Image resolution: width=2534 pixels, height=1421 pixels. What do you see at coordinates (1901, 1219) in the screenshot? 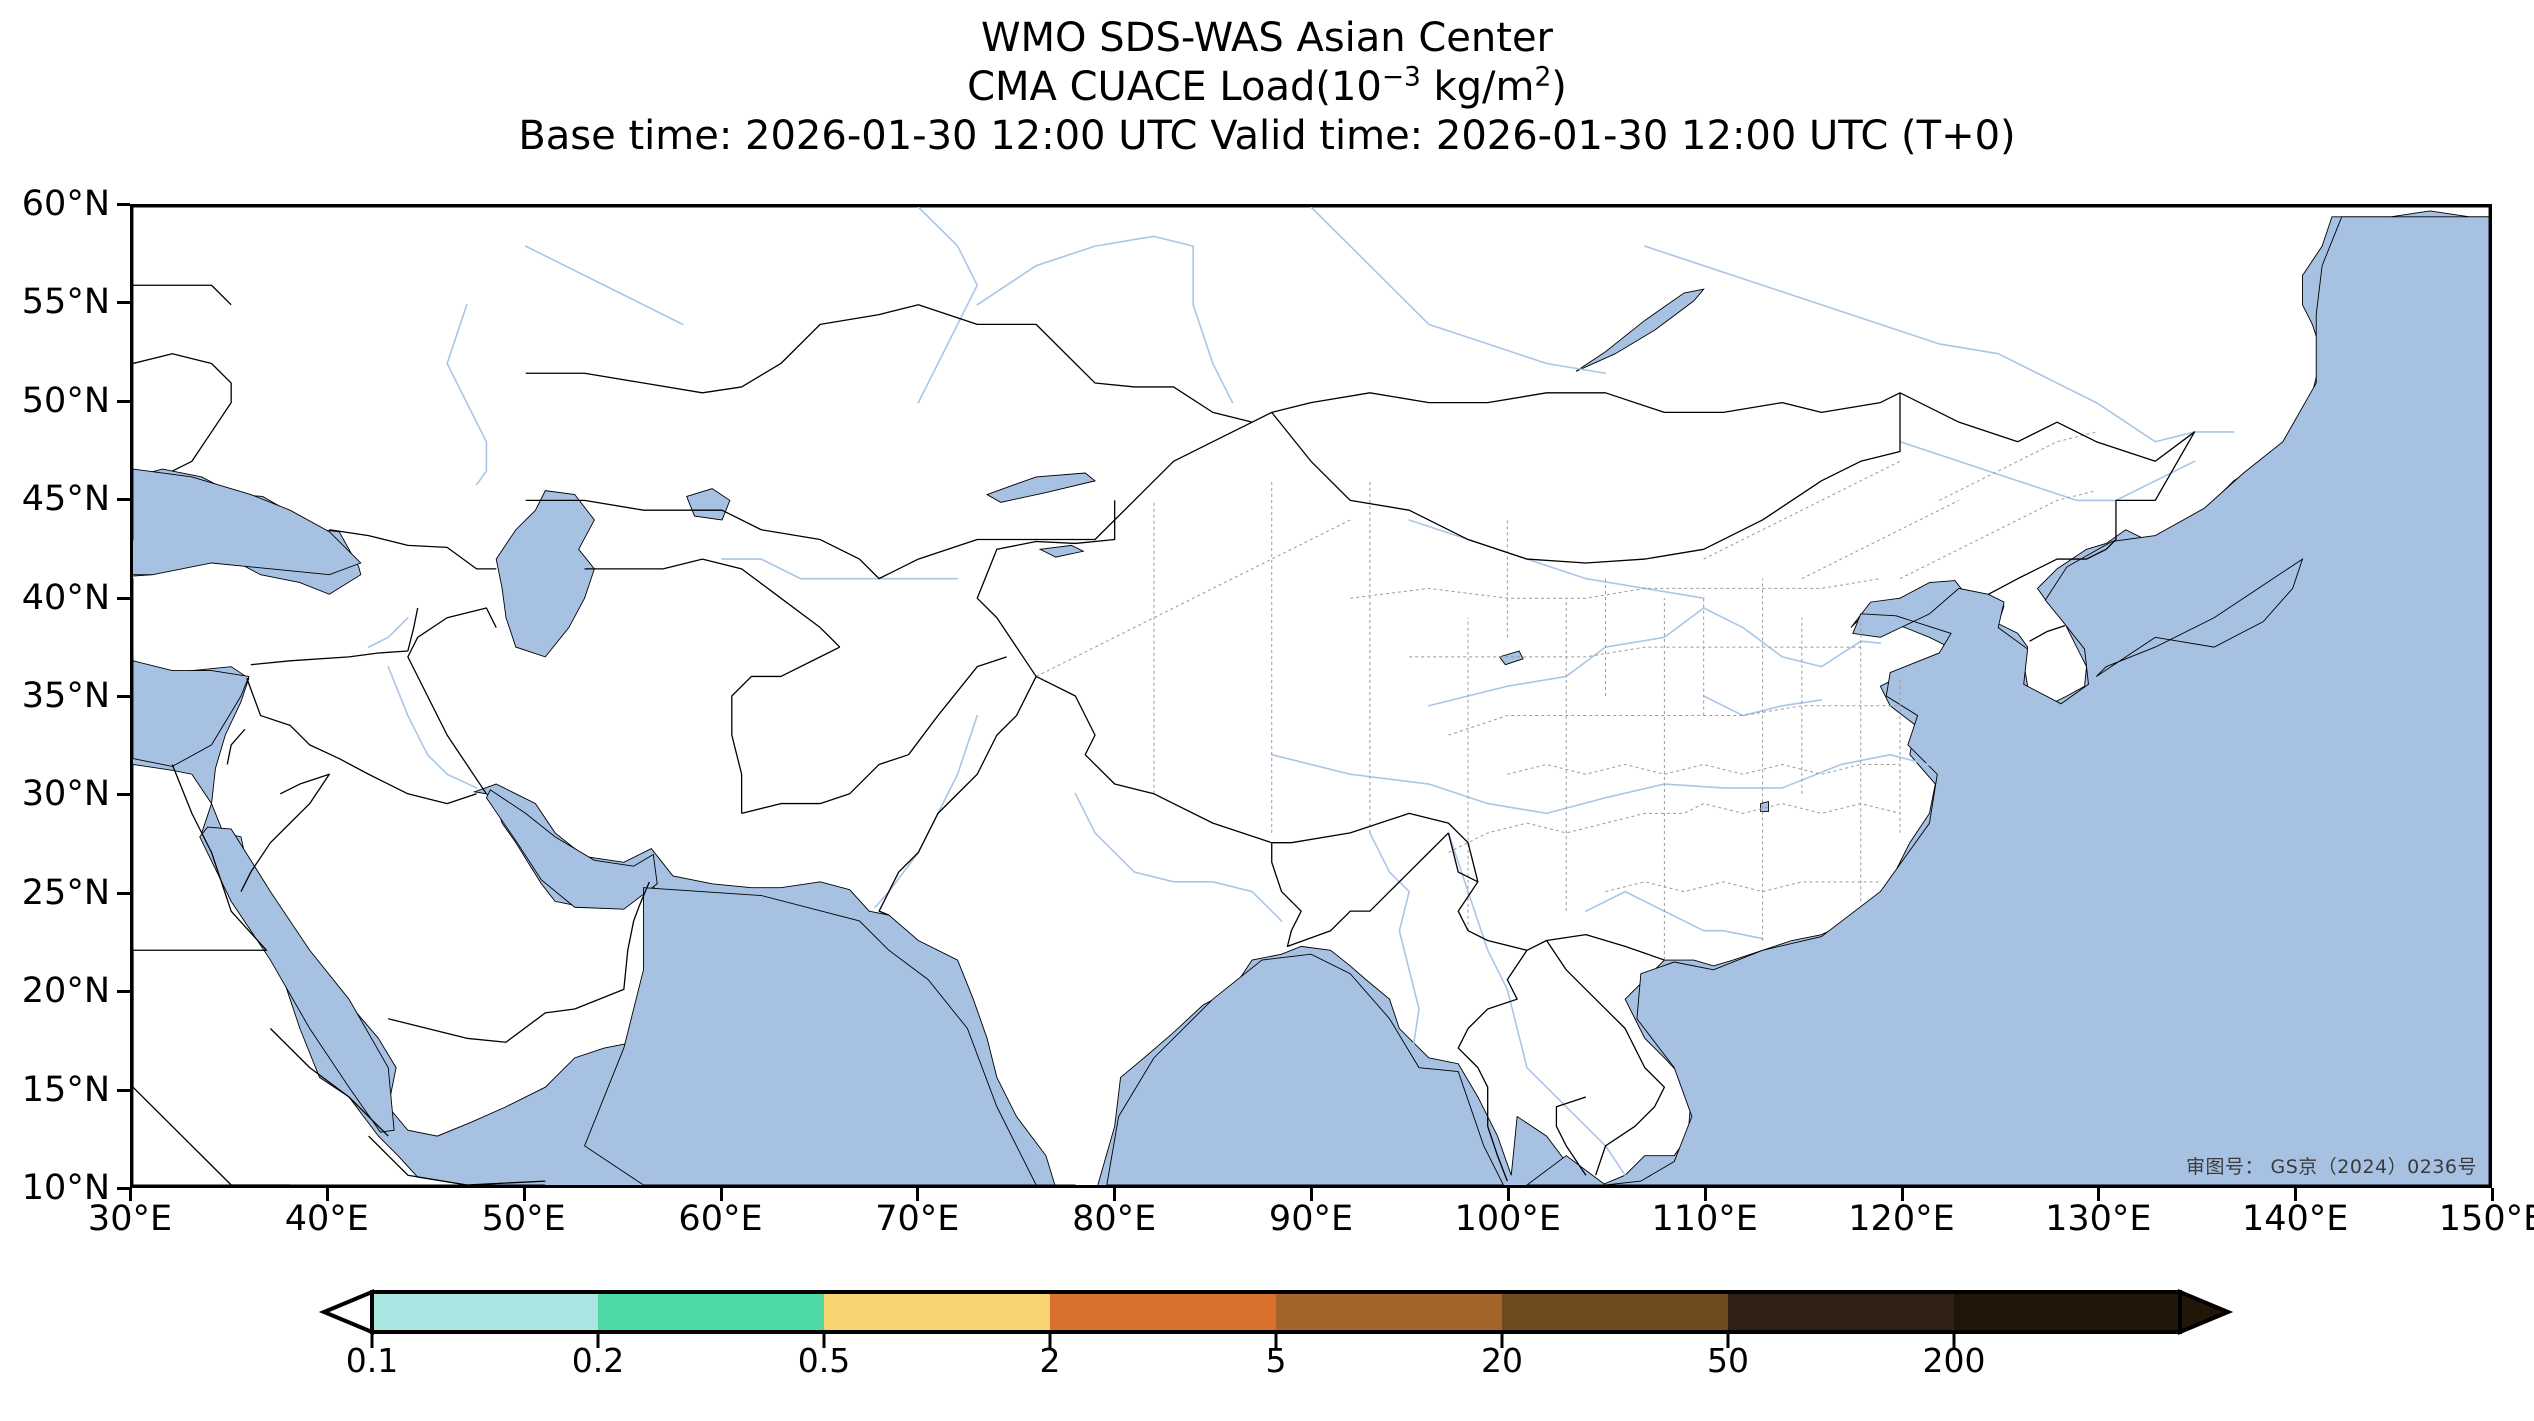
I see `longitude-tick-label: 120°E` at bounding box center [1901, 1219].